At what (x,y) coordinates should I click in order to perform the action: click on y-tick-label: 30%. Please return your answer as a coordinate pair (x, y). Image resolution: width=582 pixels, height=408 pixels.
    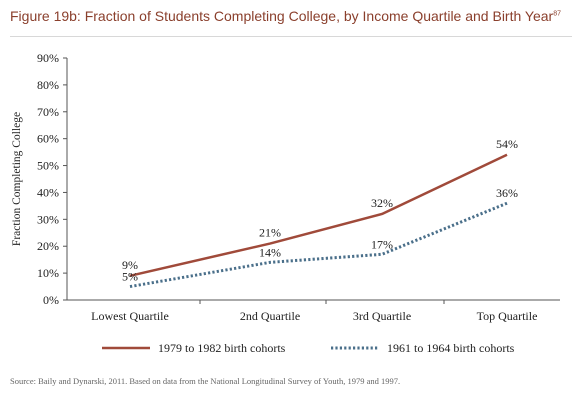
    Looking at the image, I should click on (48, 219).